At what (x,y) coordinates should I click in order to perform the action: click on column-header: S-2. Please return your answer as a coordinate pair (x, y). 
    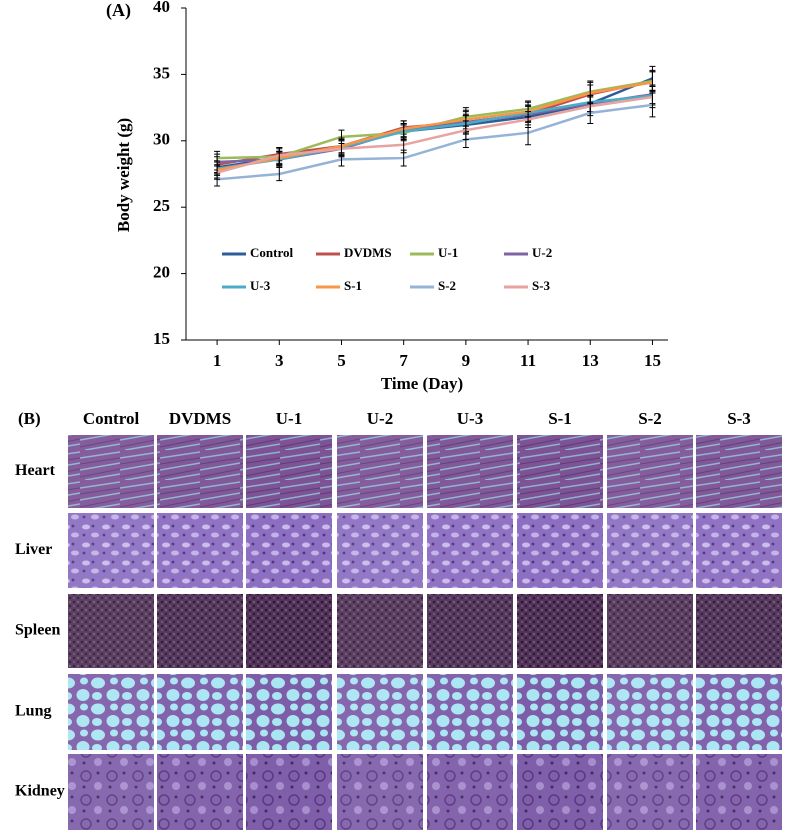
    Looking at the image, I should click on (650, 418).